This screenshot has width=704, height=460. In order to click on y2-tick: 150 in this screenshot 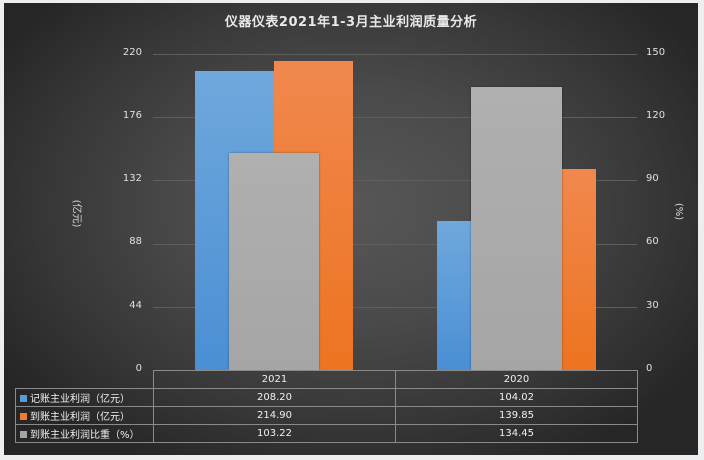, I will do `click(656, 52)`.